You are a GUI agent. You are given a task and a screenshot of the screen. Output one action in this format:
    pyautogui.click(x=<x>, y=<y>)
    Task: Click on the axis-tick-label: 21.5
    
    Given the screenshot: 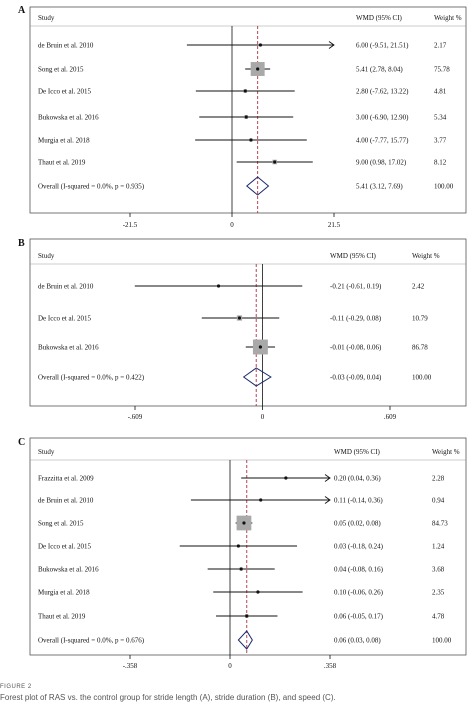 What is the action you would take?
    pyautogui.click(x=334, y=225)
    